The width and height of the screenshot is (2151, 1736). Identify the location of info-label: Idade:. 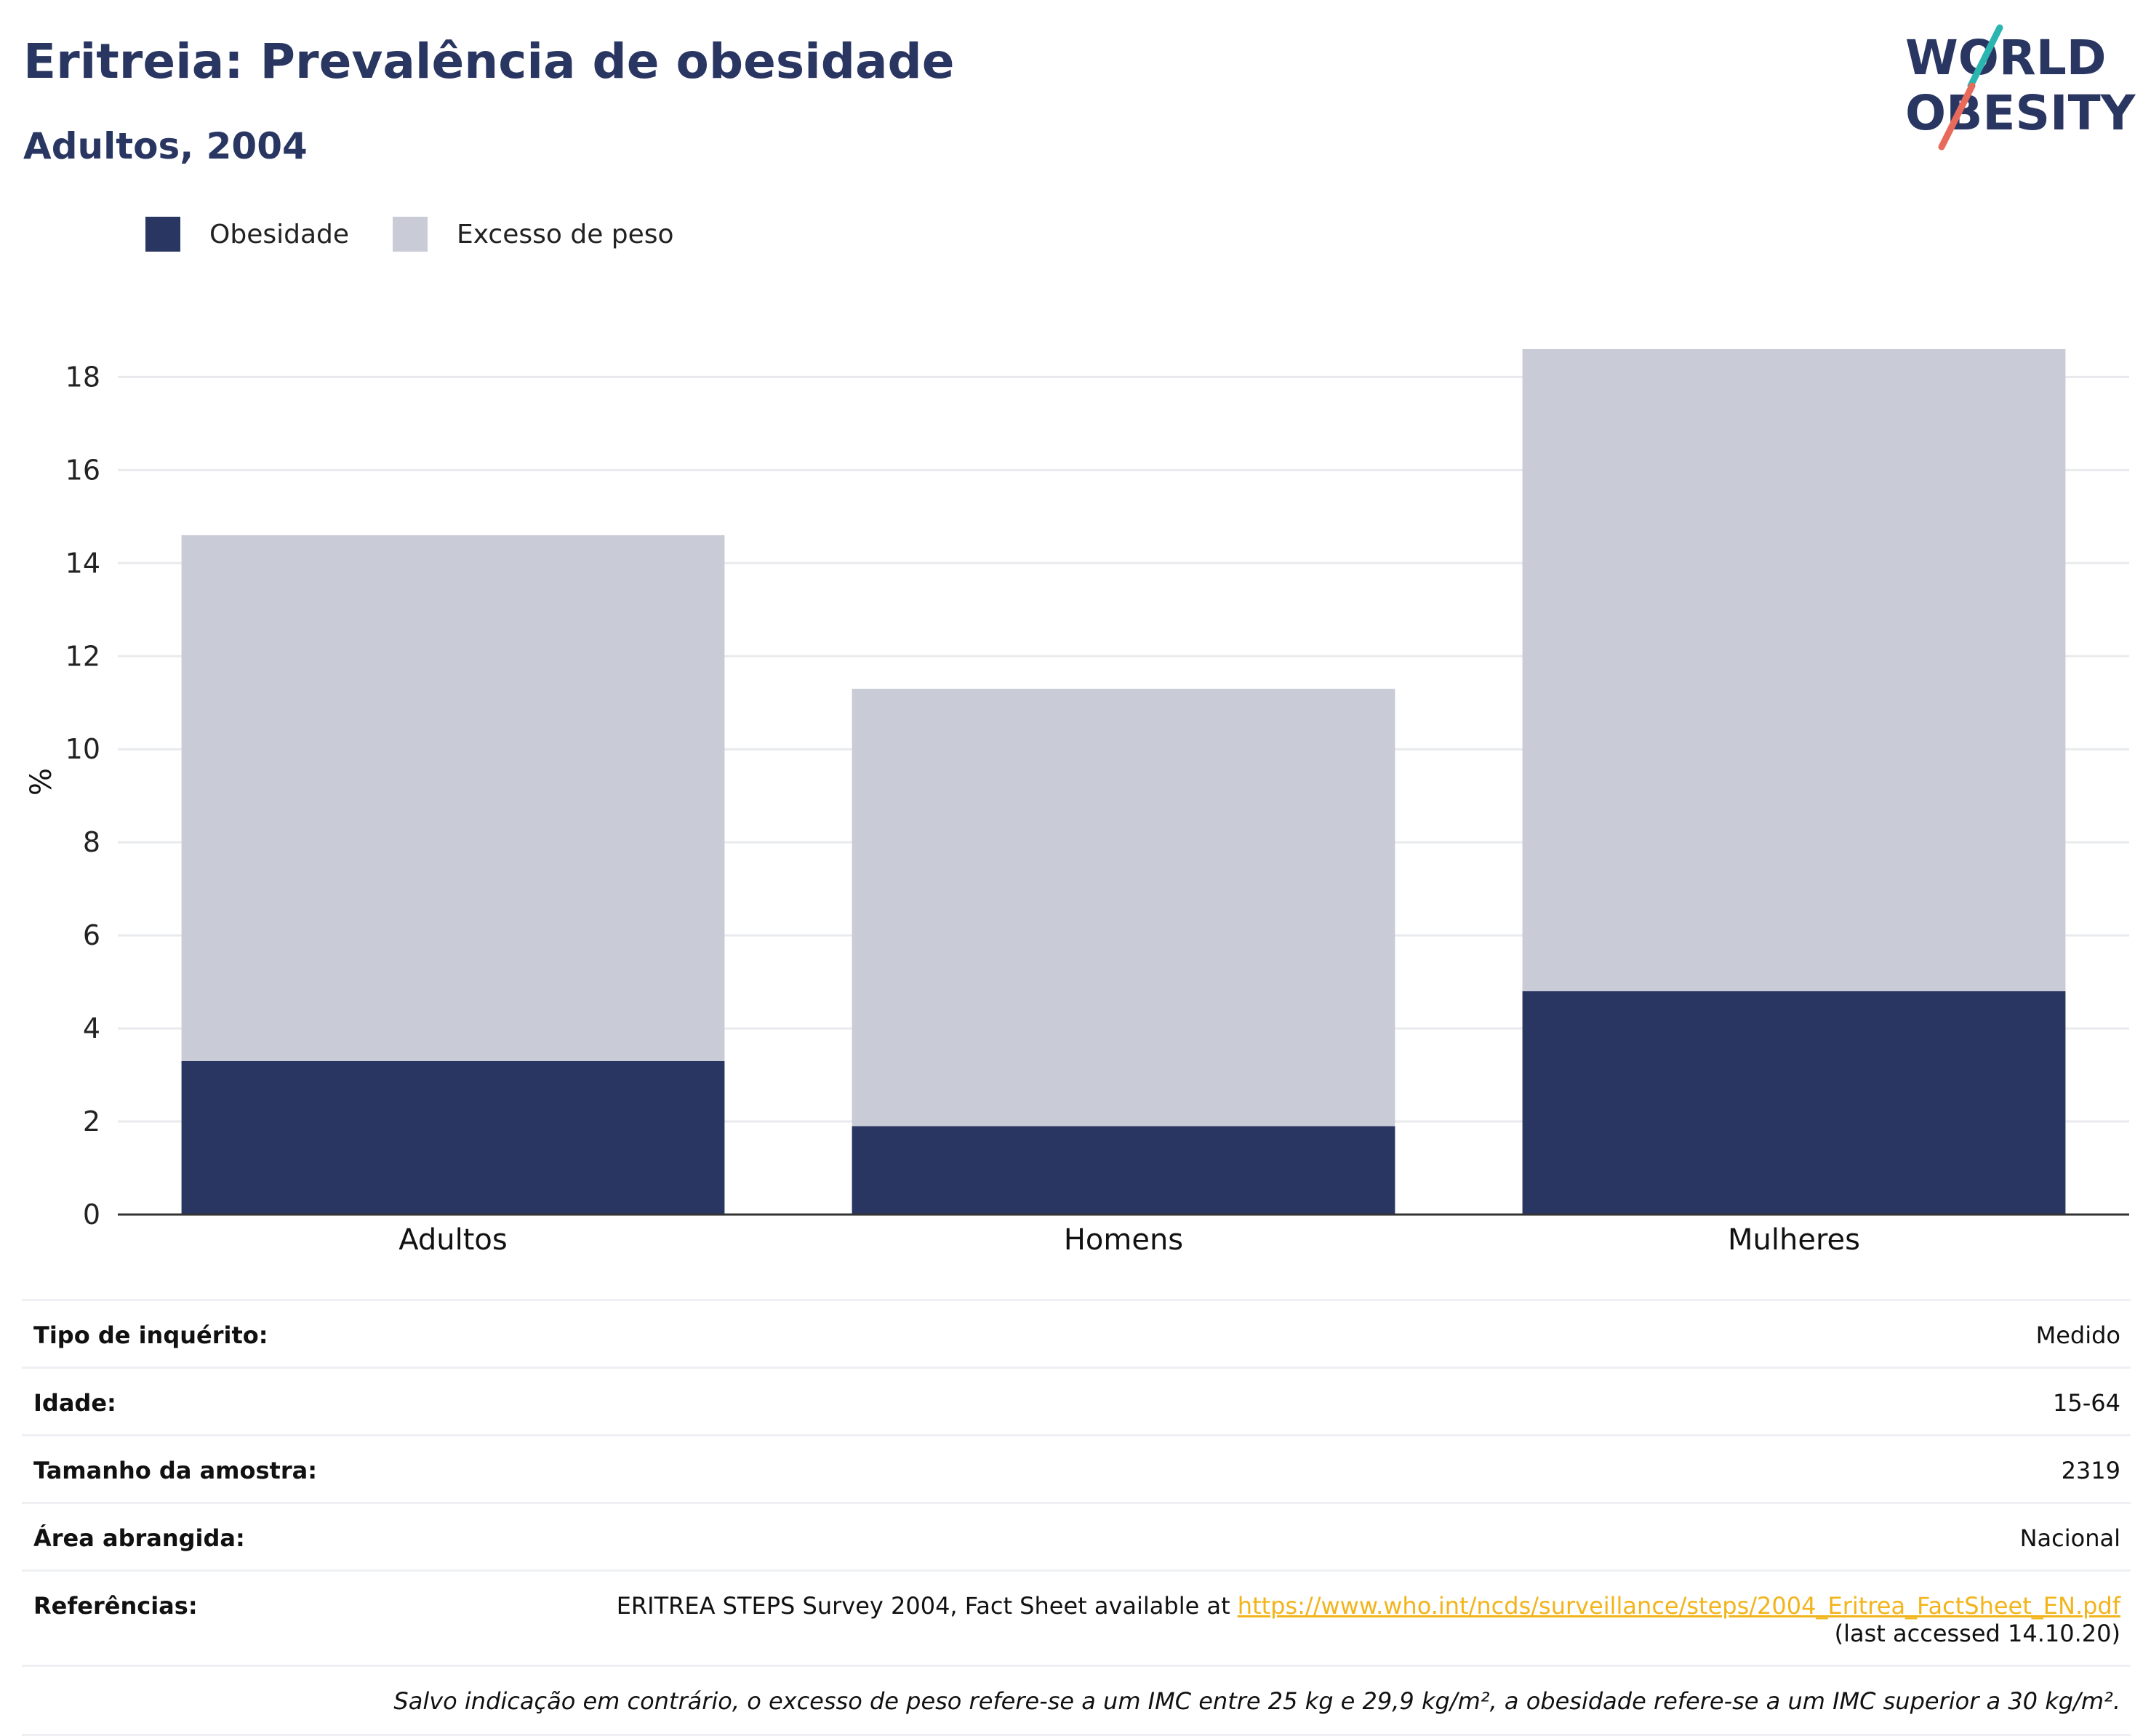
(74, 1403).